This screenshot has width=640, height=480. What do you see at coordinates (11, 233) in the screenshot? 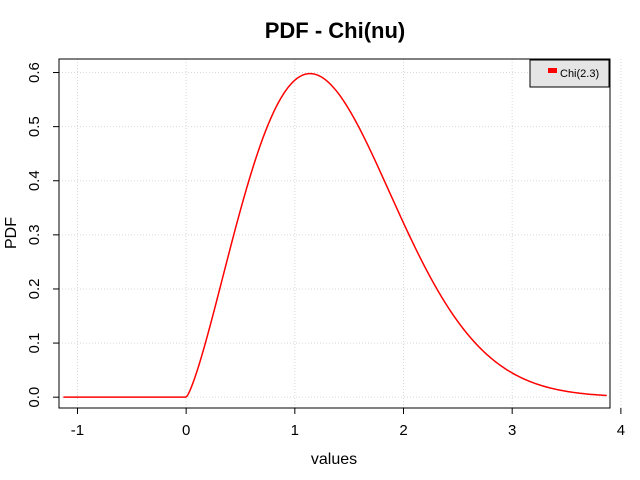
I see `y-axis-label: PDF` at bounding box center [11, 233].